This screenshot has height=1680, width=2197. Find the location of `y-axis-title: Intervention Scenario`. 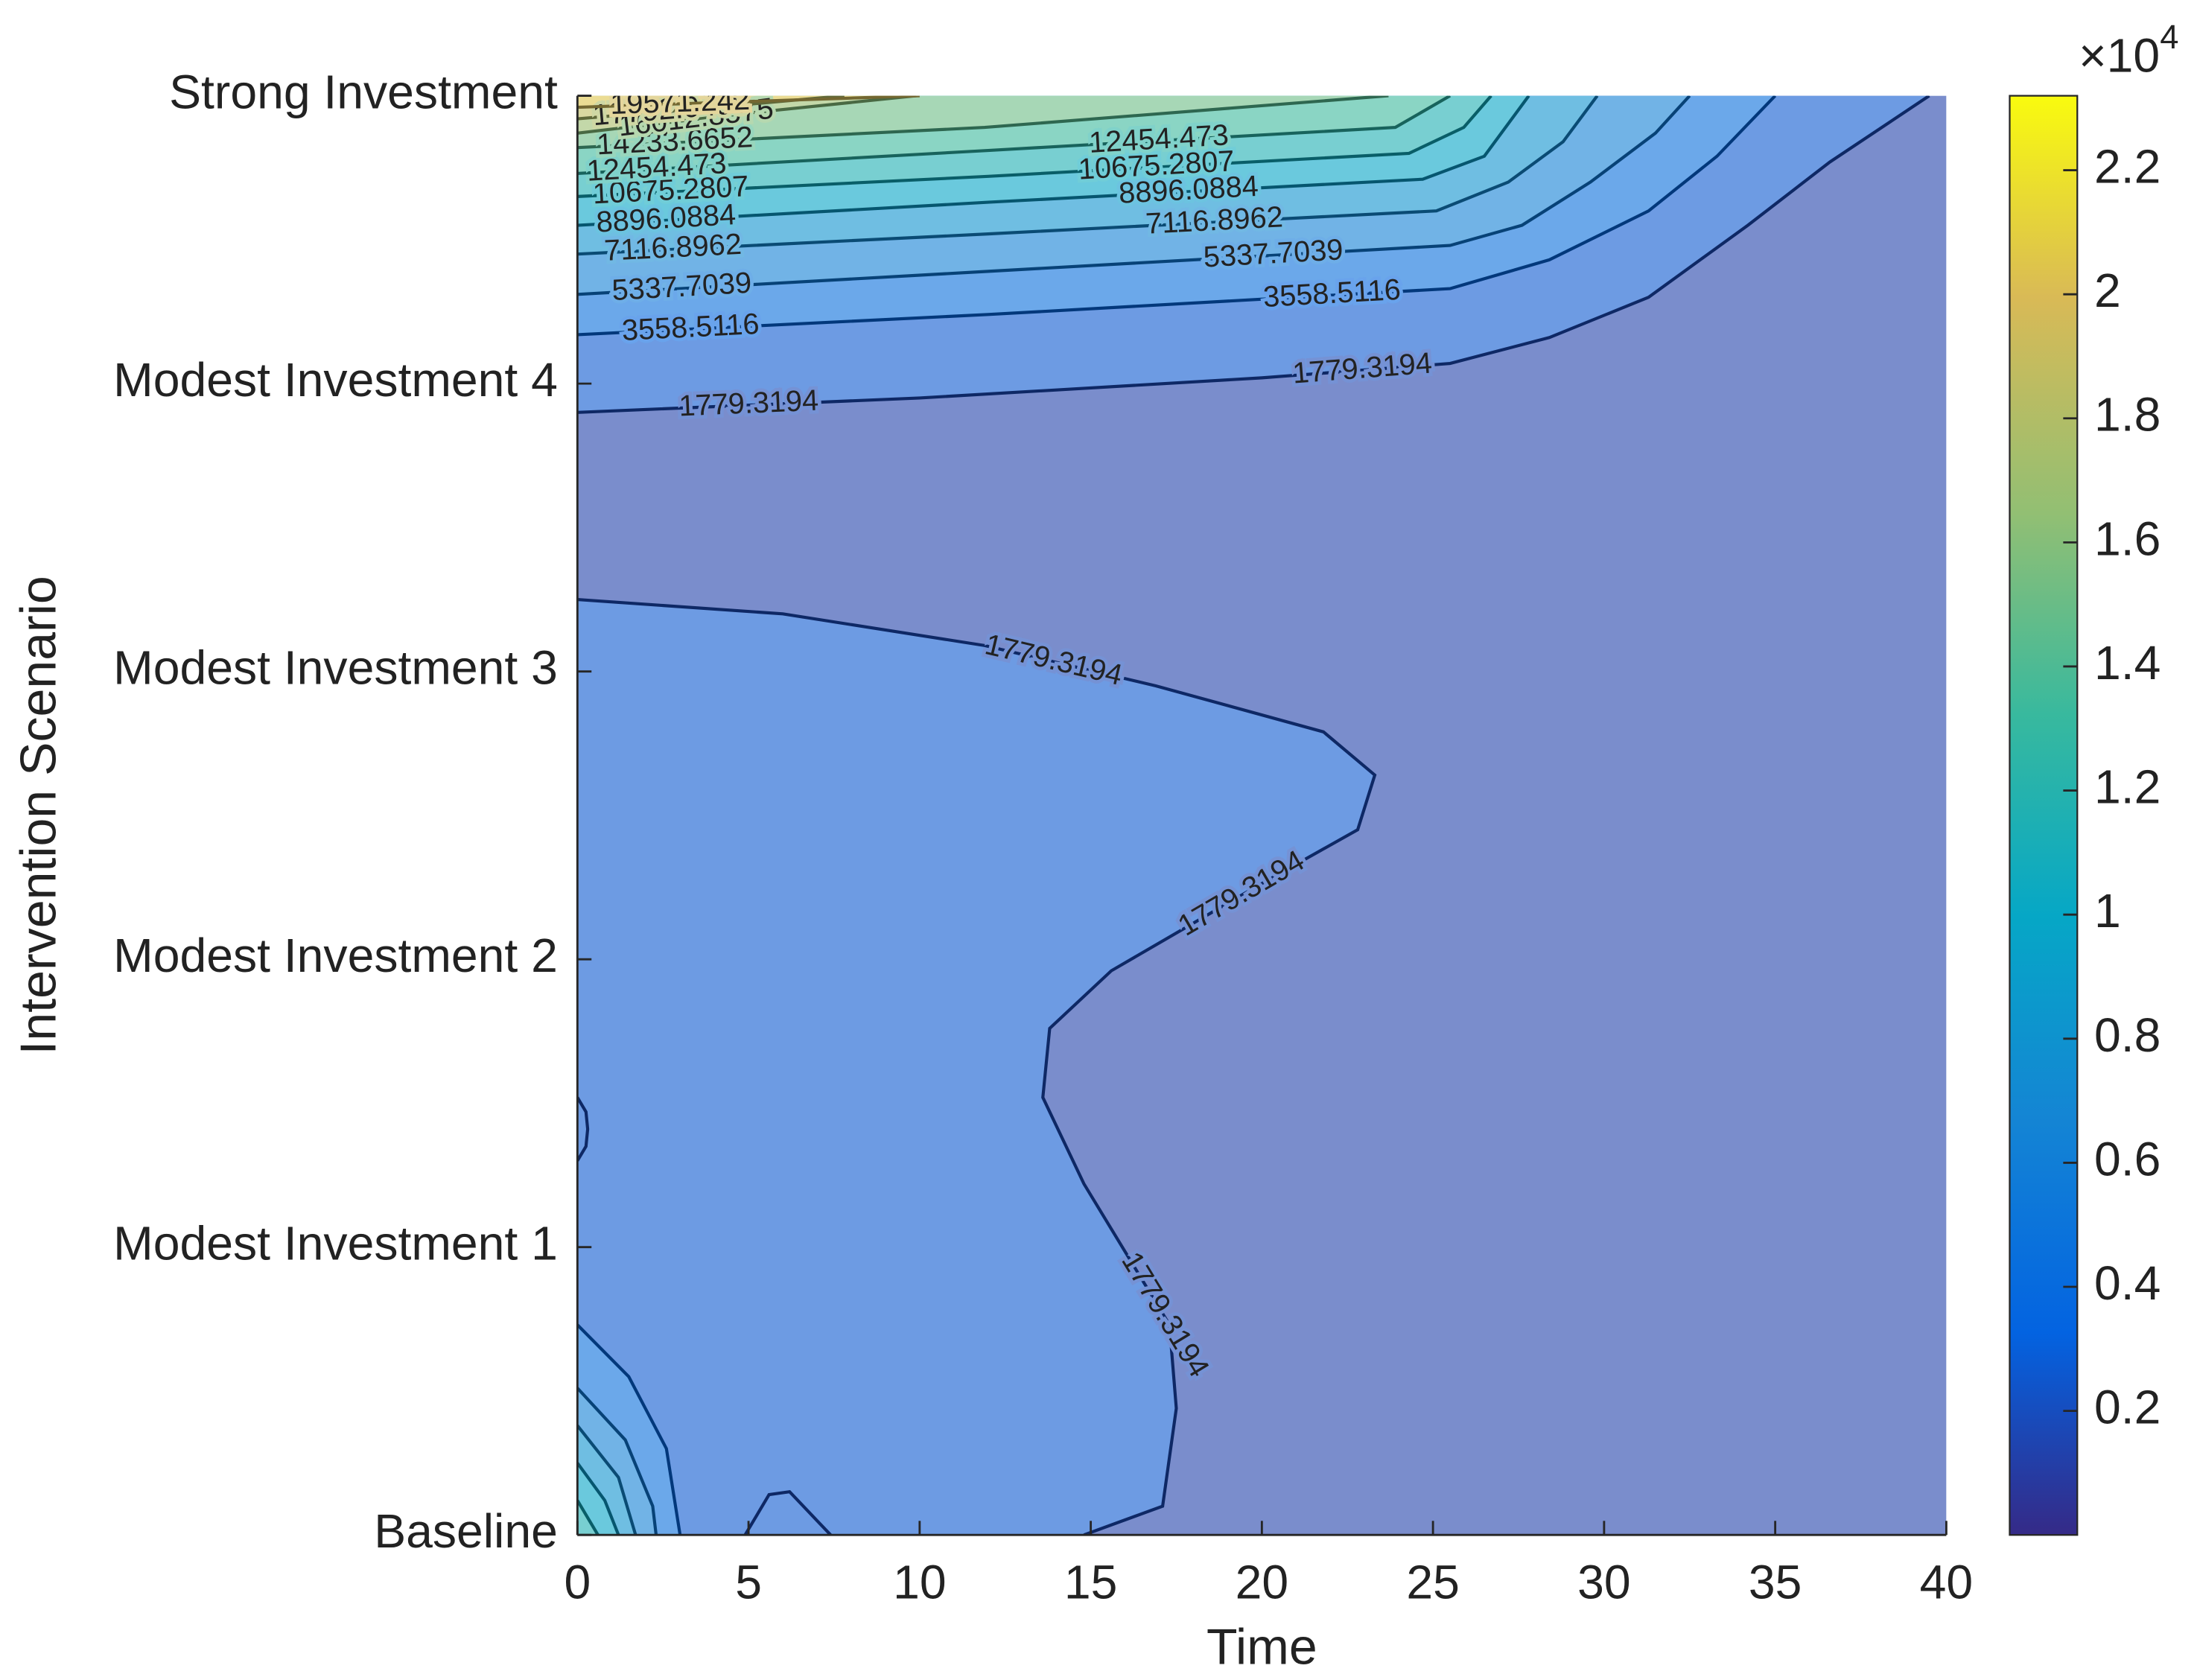

y-axis-title: Intervention Scenario is located at coordinates (38, 815).